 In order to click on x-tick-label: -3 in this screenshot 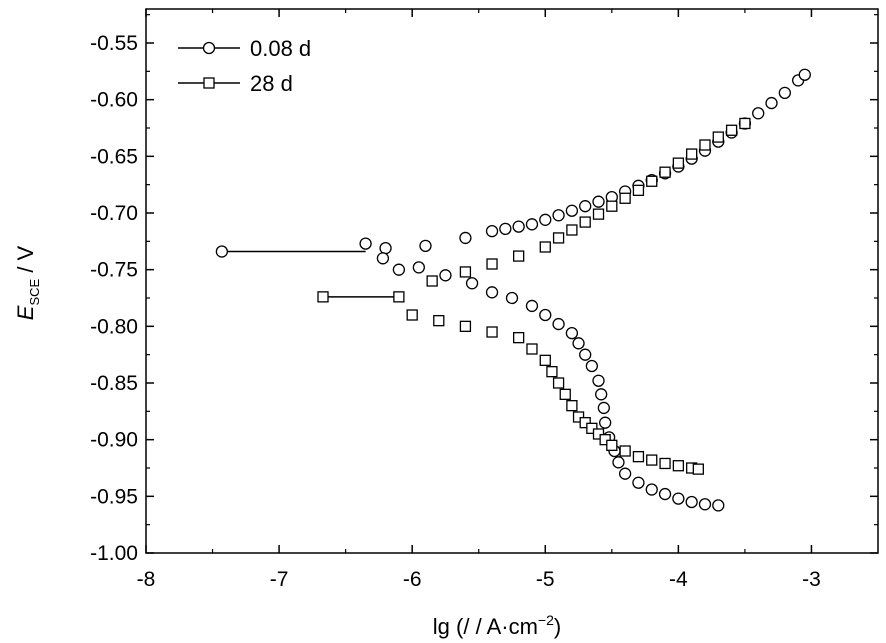, I will do `click(811, 579)`.